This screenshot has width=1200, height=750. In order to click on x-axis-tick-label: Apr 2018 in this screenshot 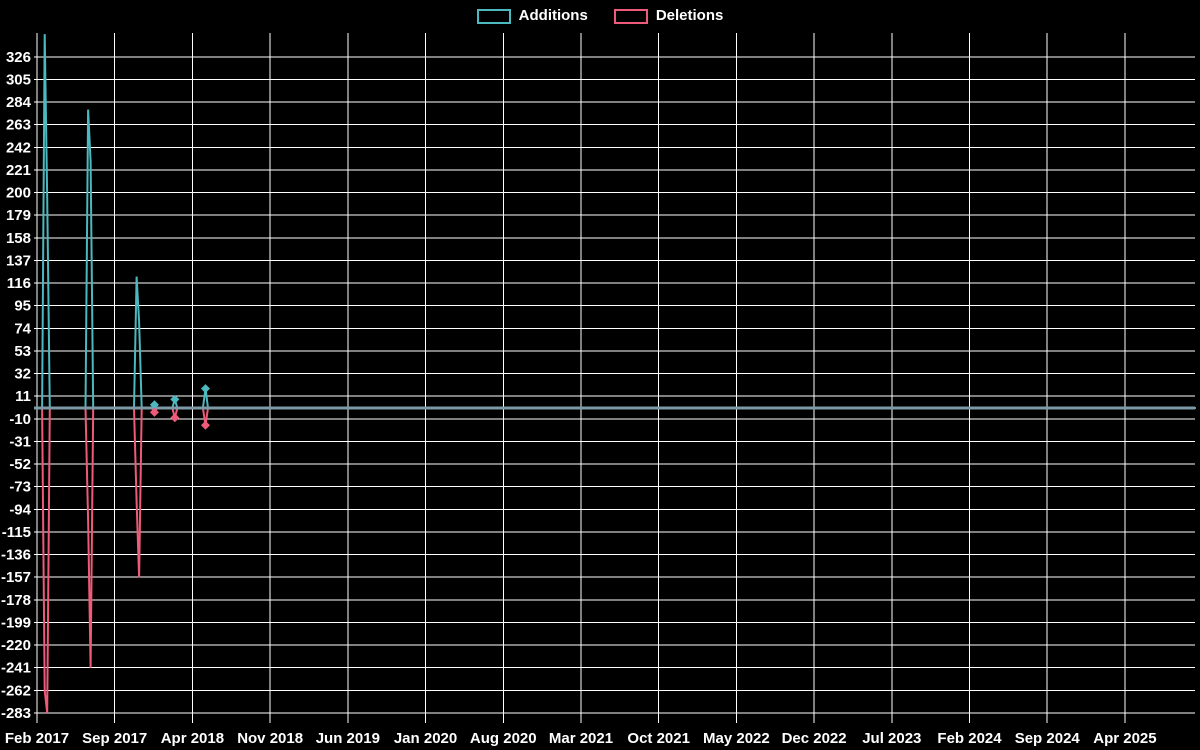, I will do `click(192, 738)`.